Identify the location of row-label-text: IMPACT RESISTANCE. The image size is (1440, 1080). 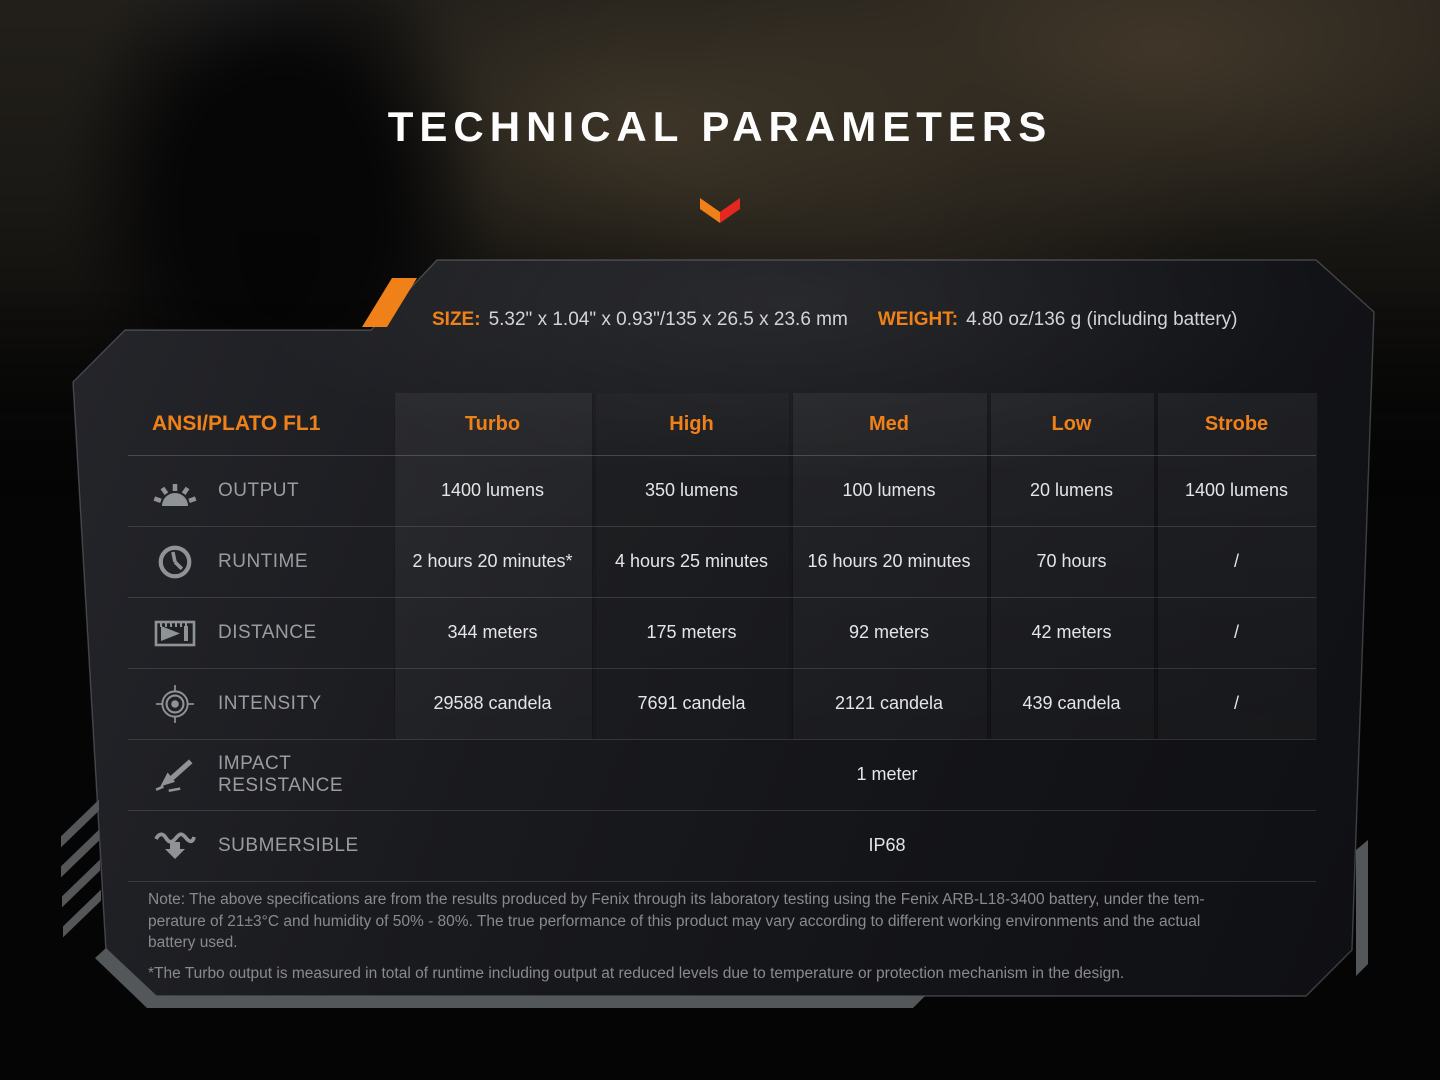
(281, 774).